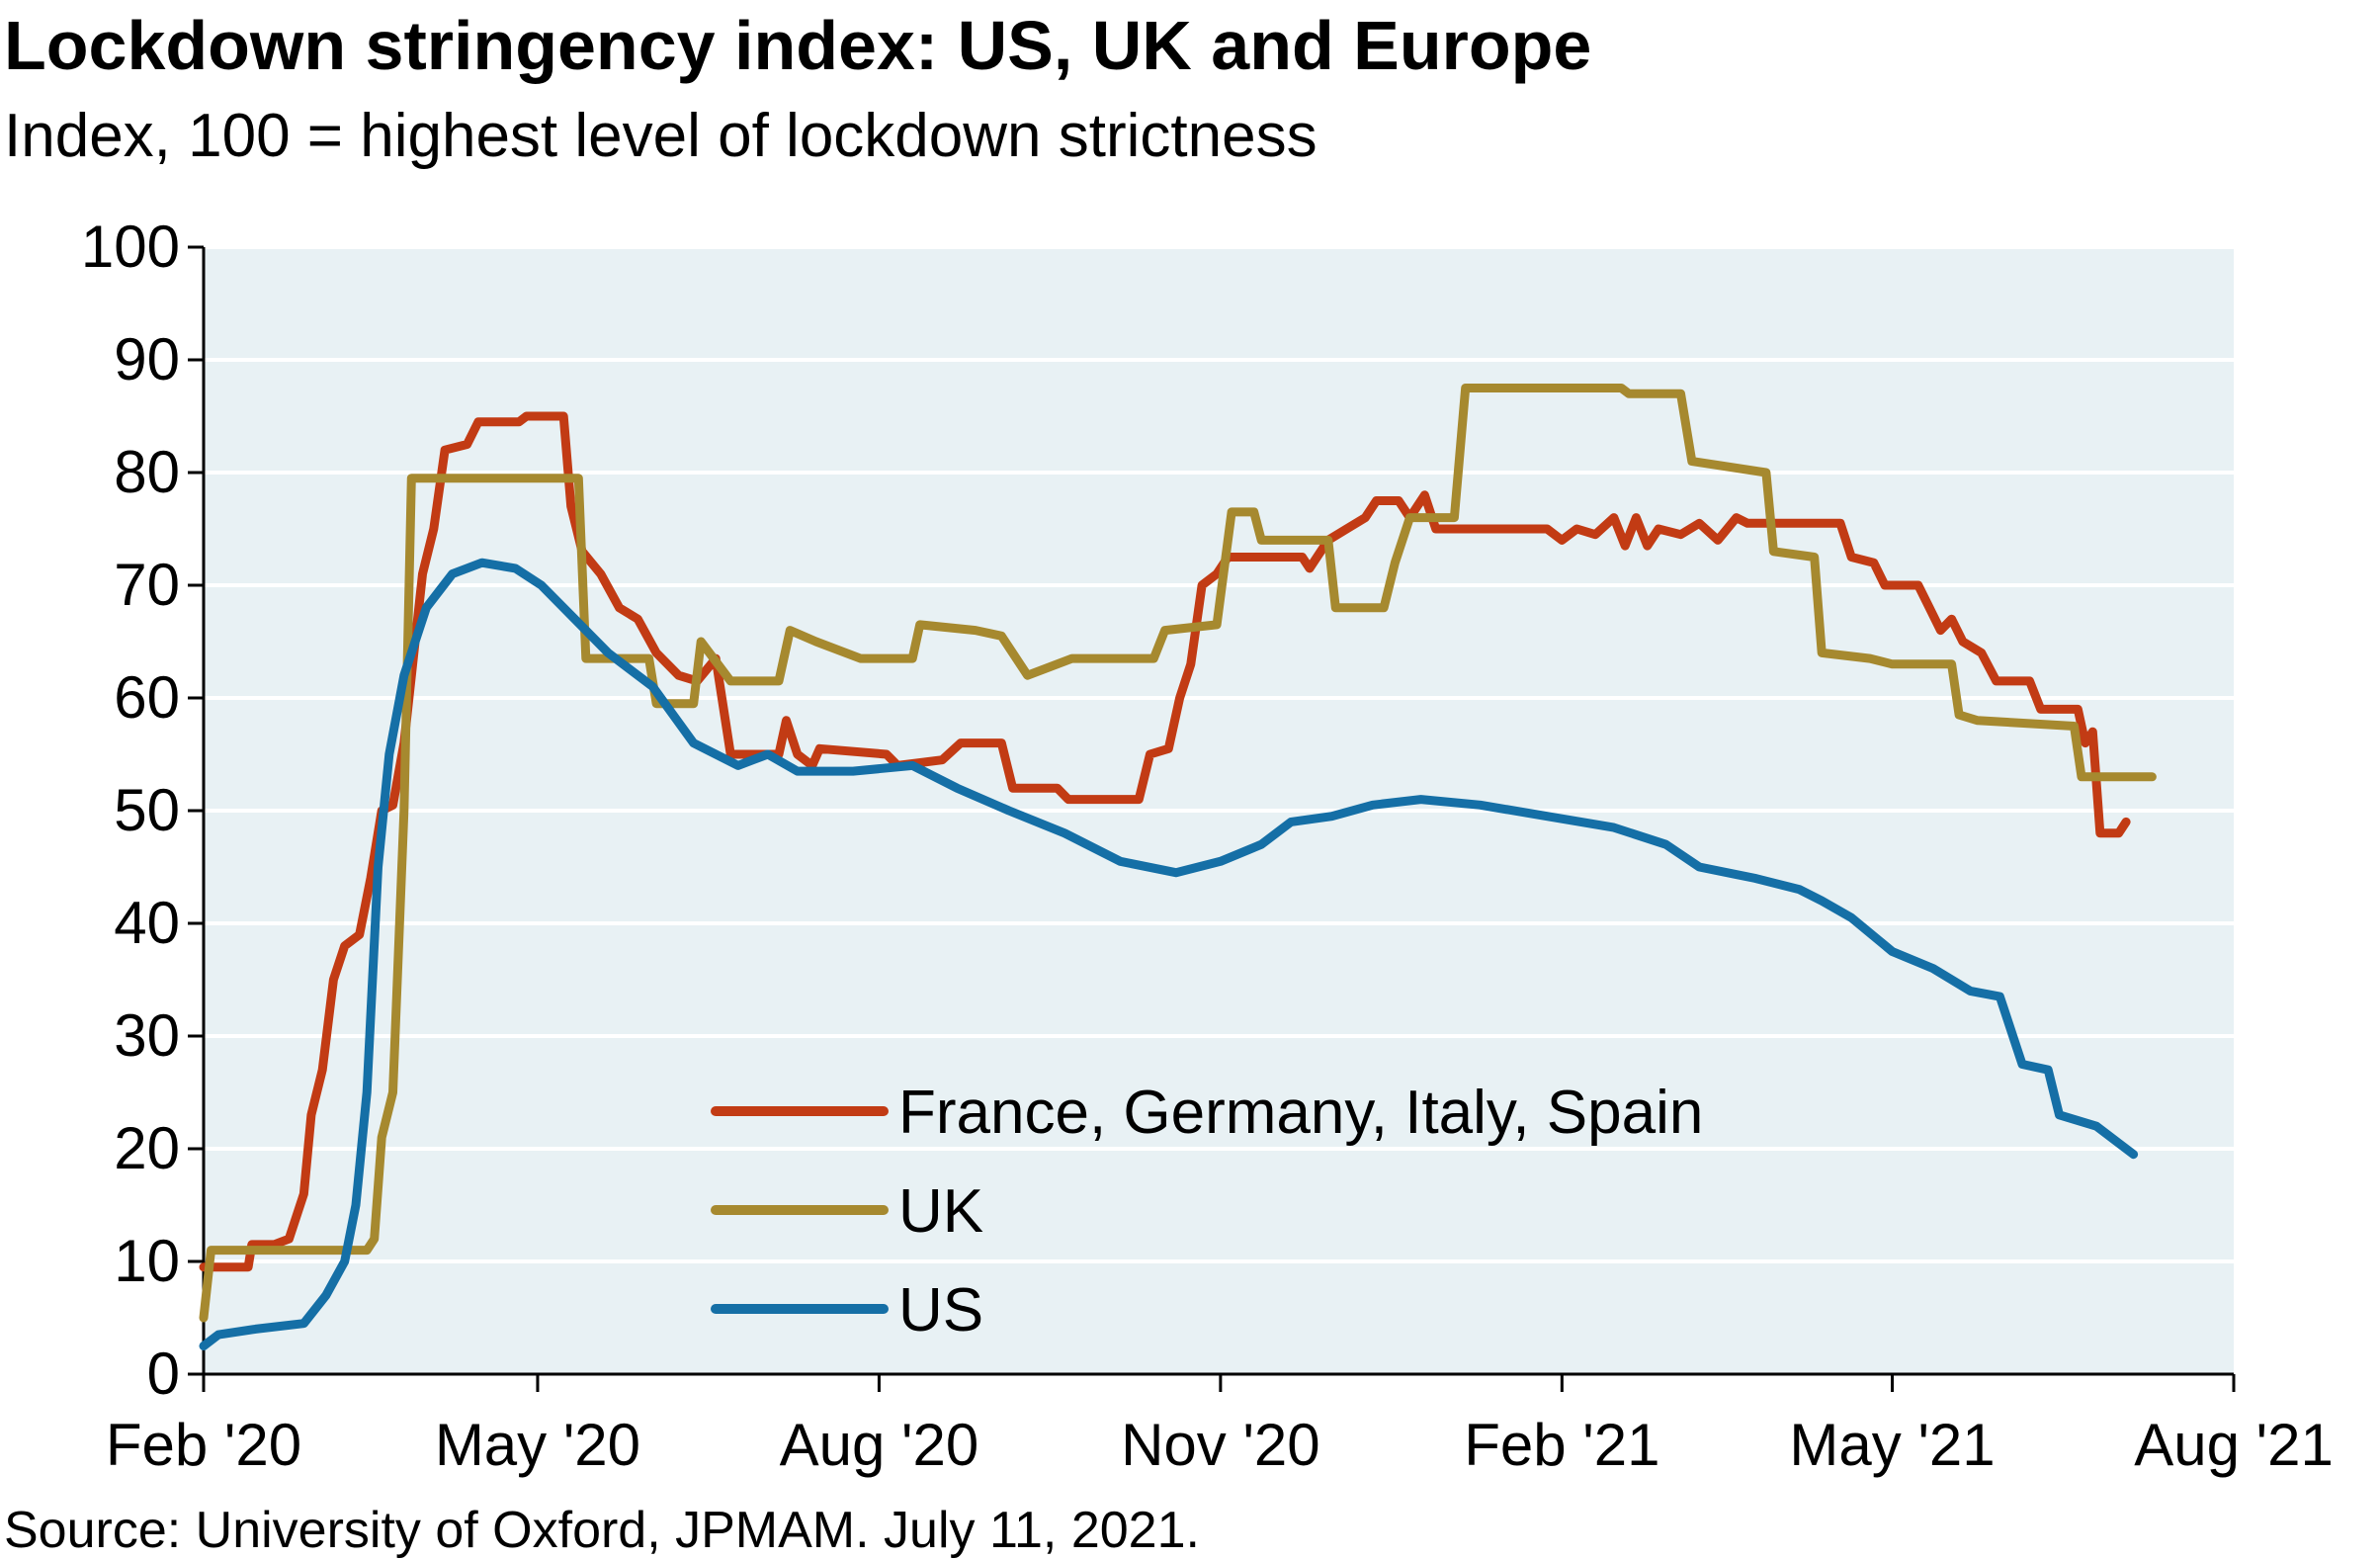  I want to click on y-tick-label: 20, so click(147, 1148).